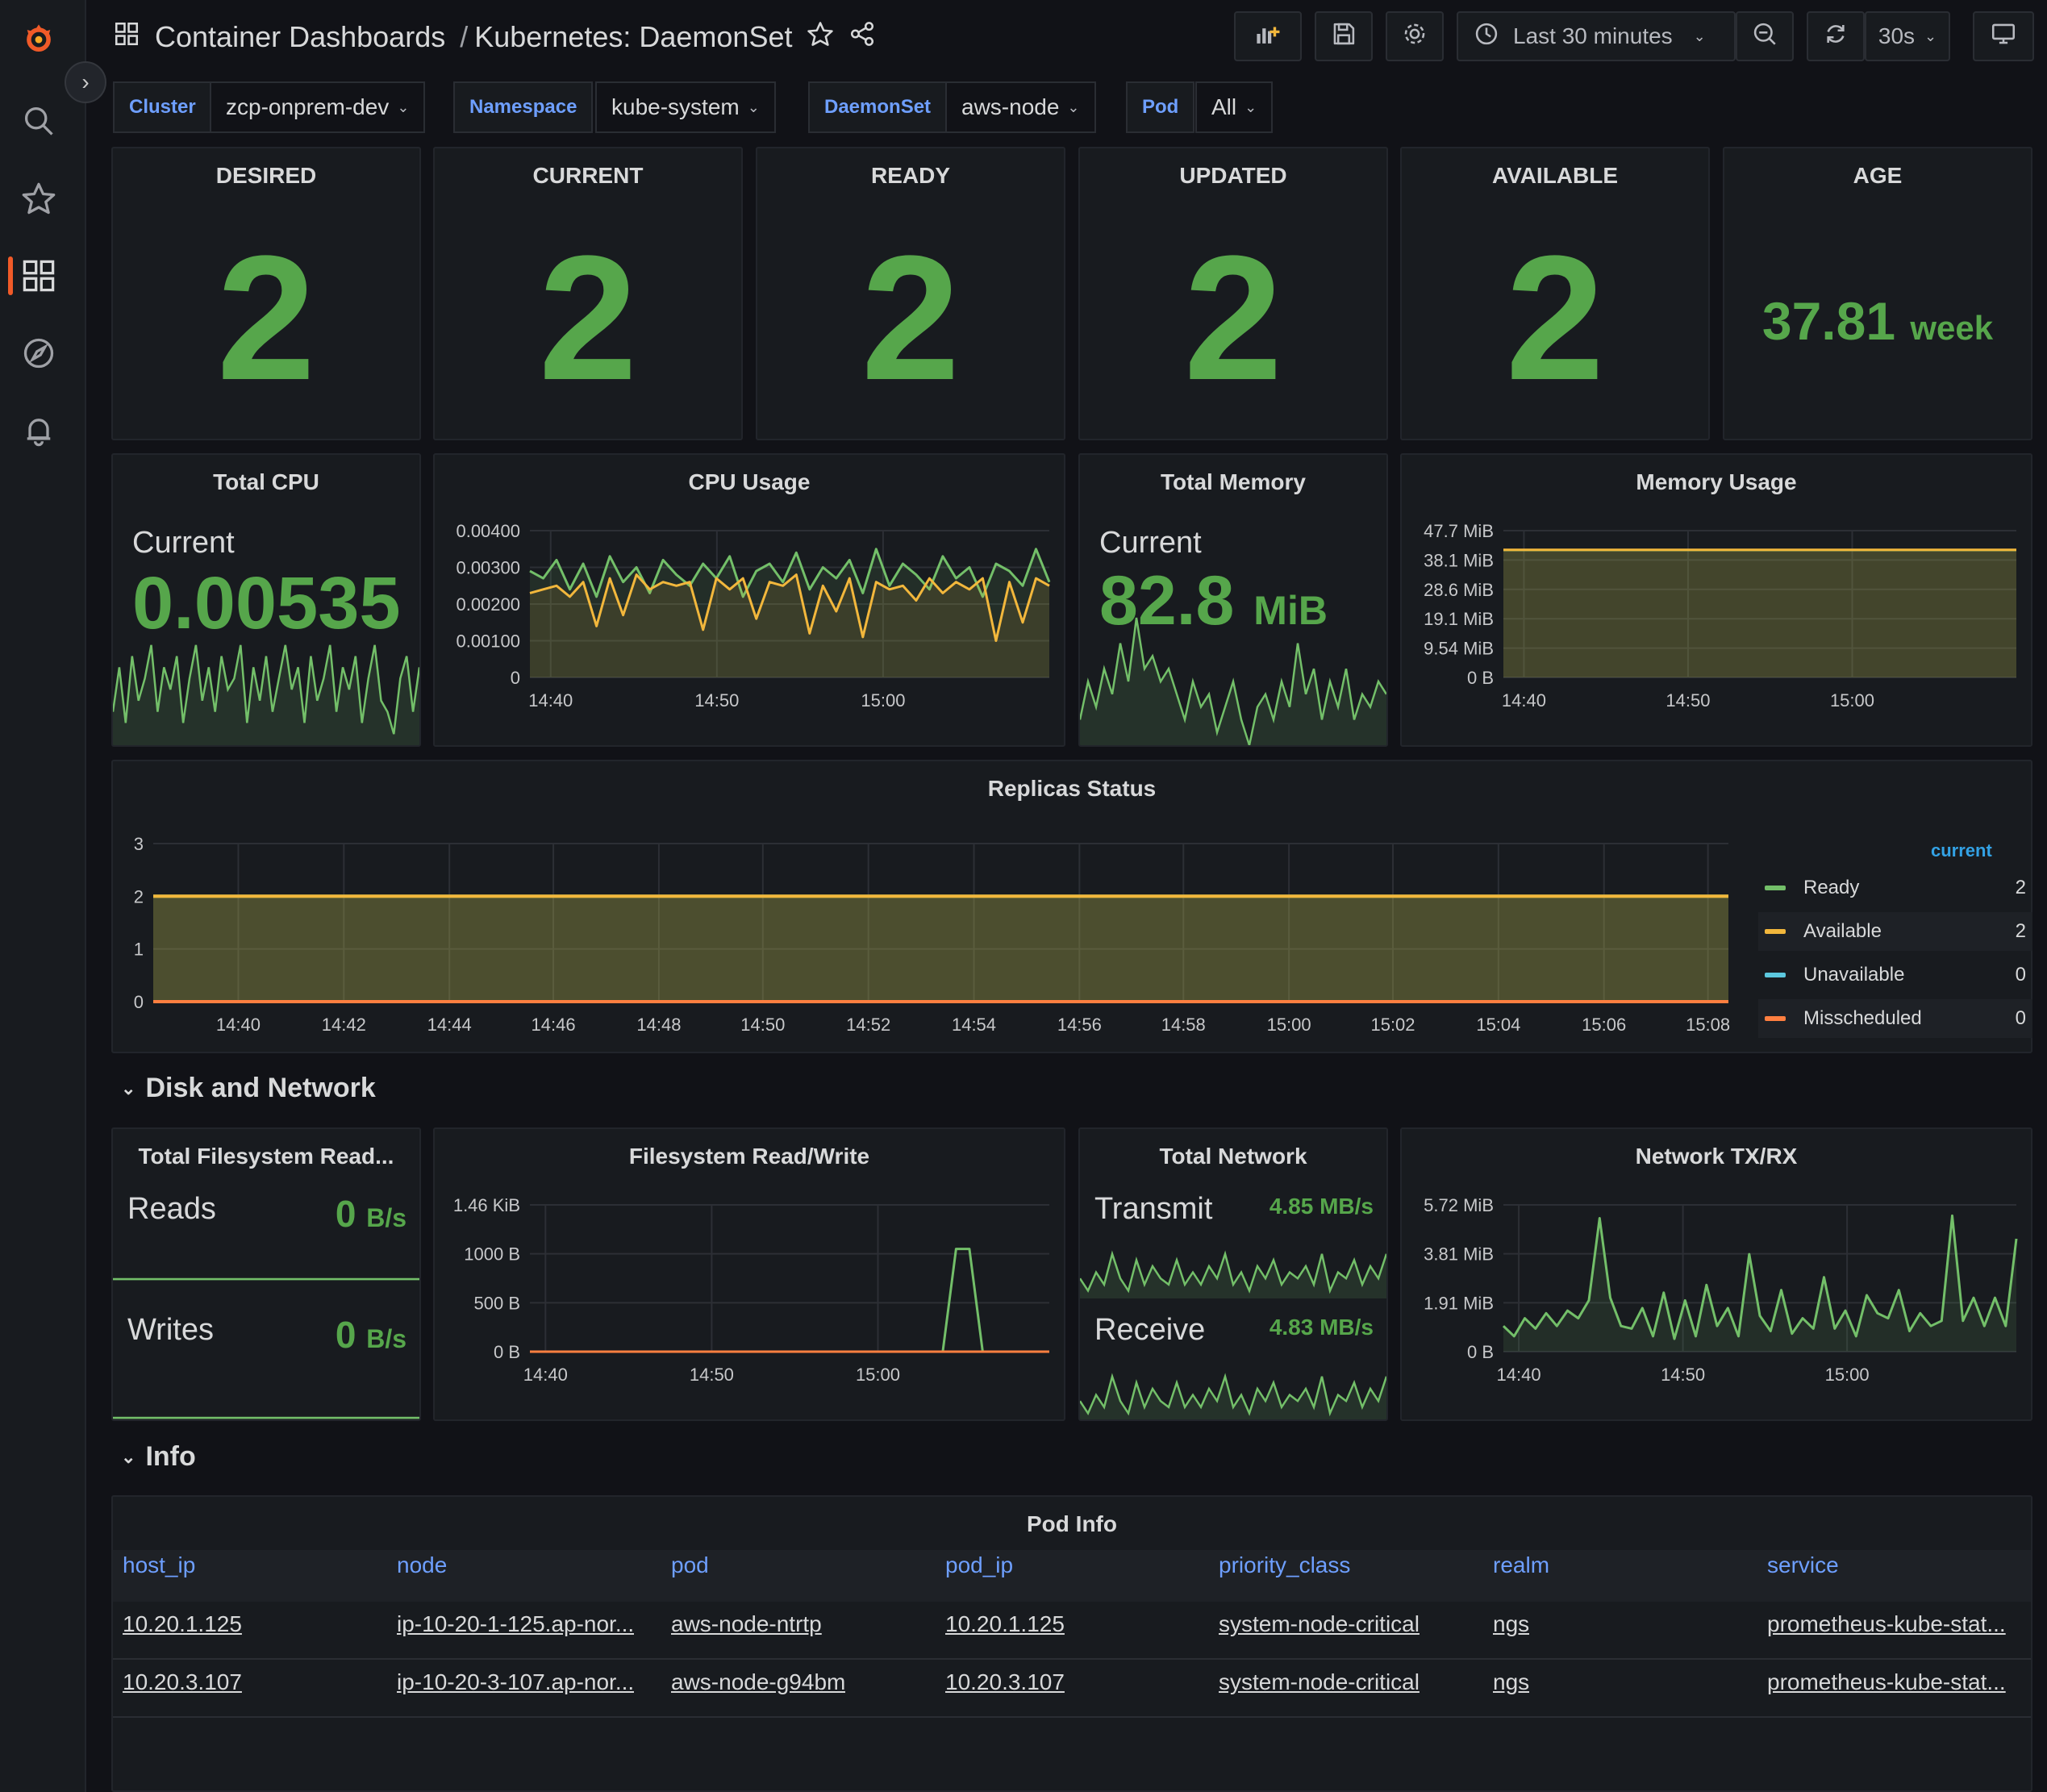  I want to click on sidebar, so click(43, 896).